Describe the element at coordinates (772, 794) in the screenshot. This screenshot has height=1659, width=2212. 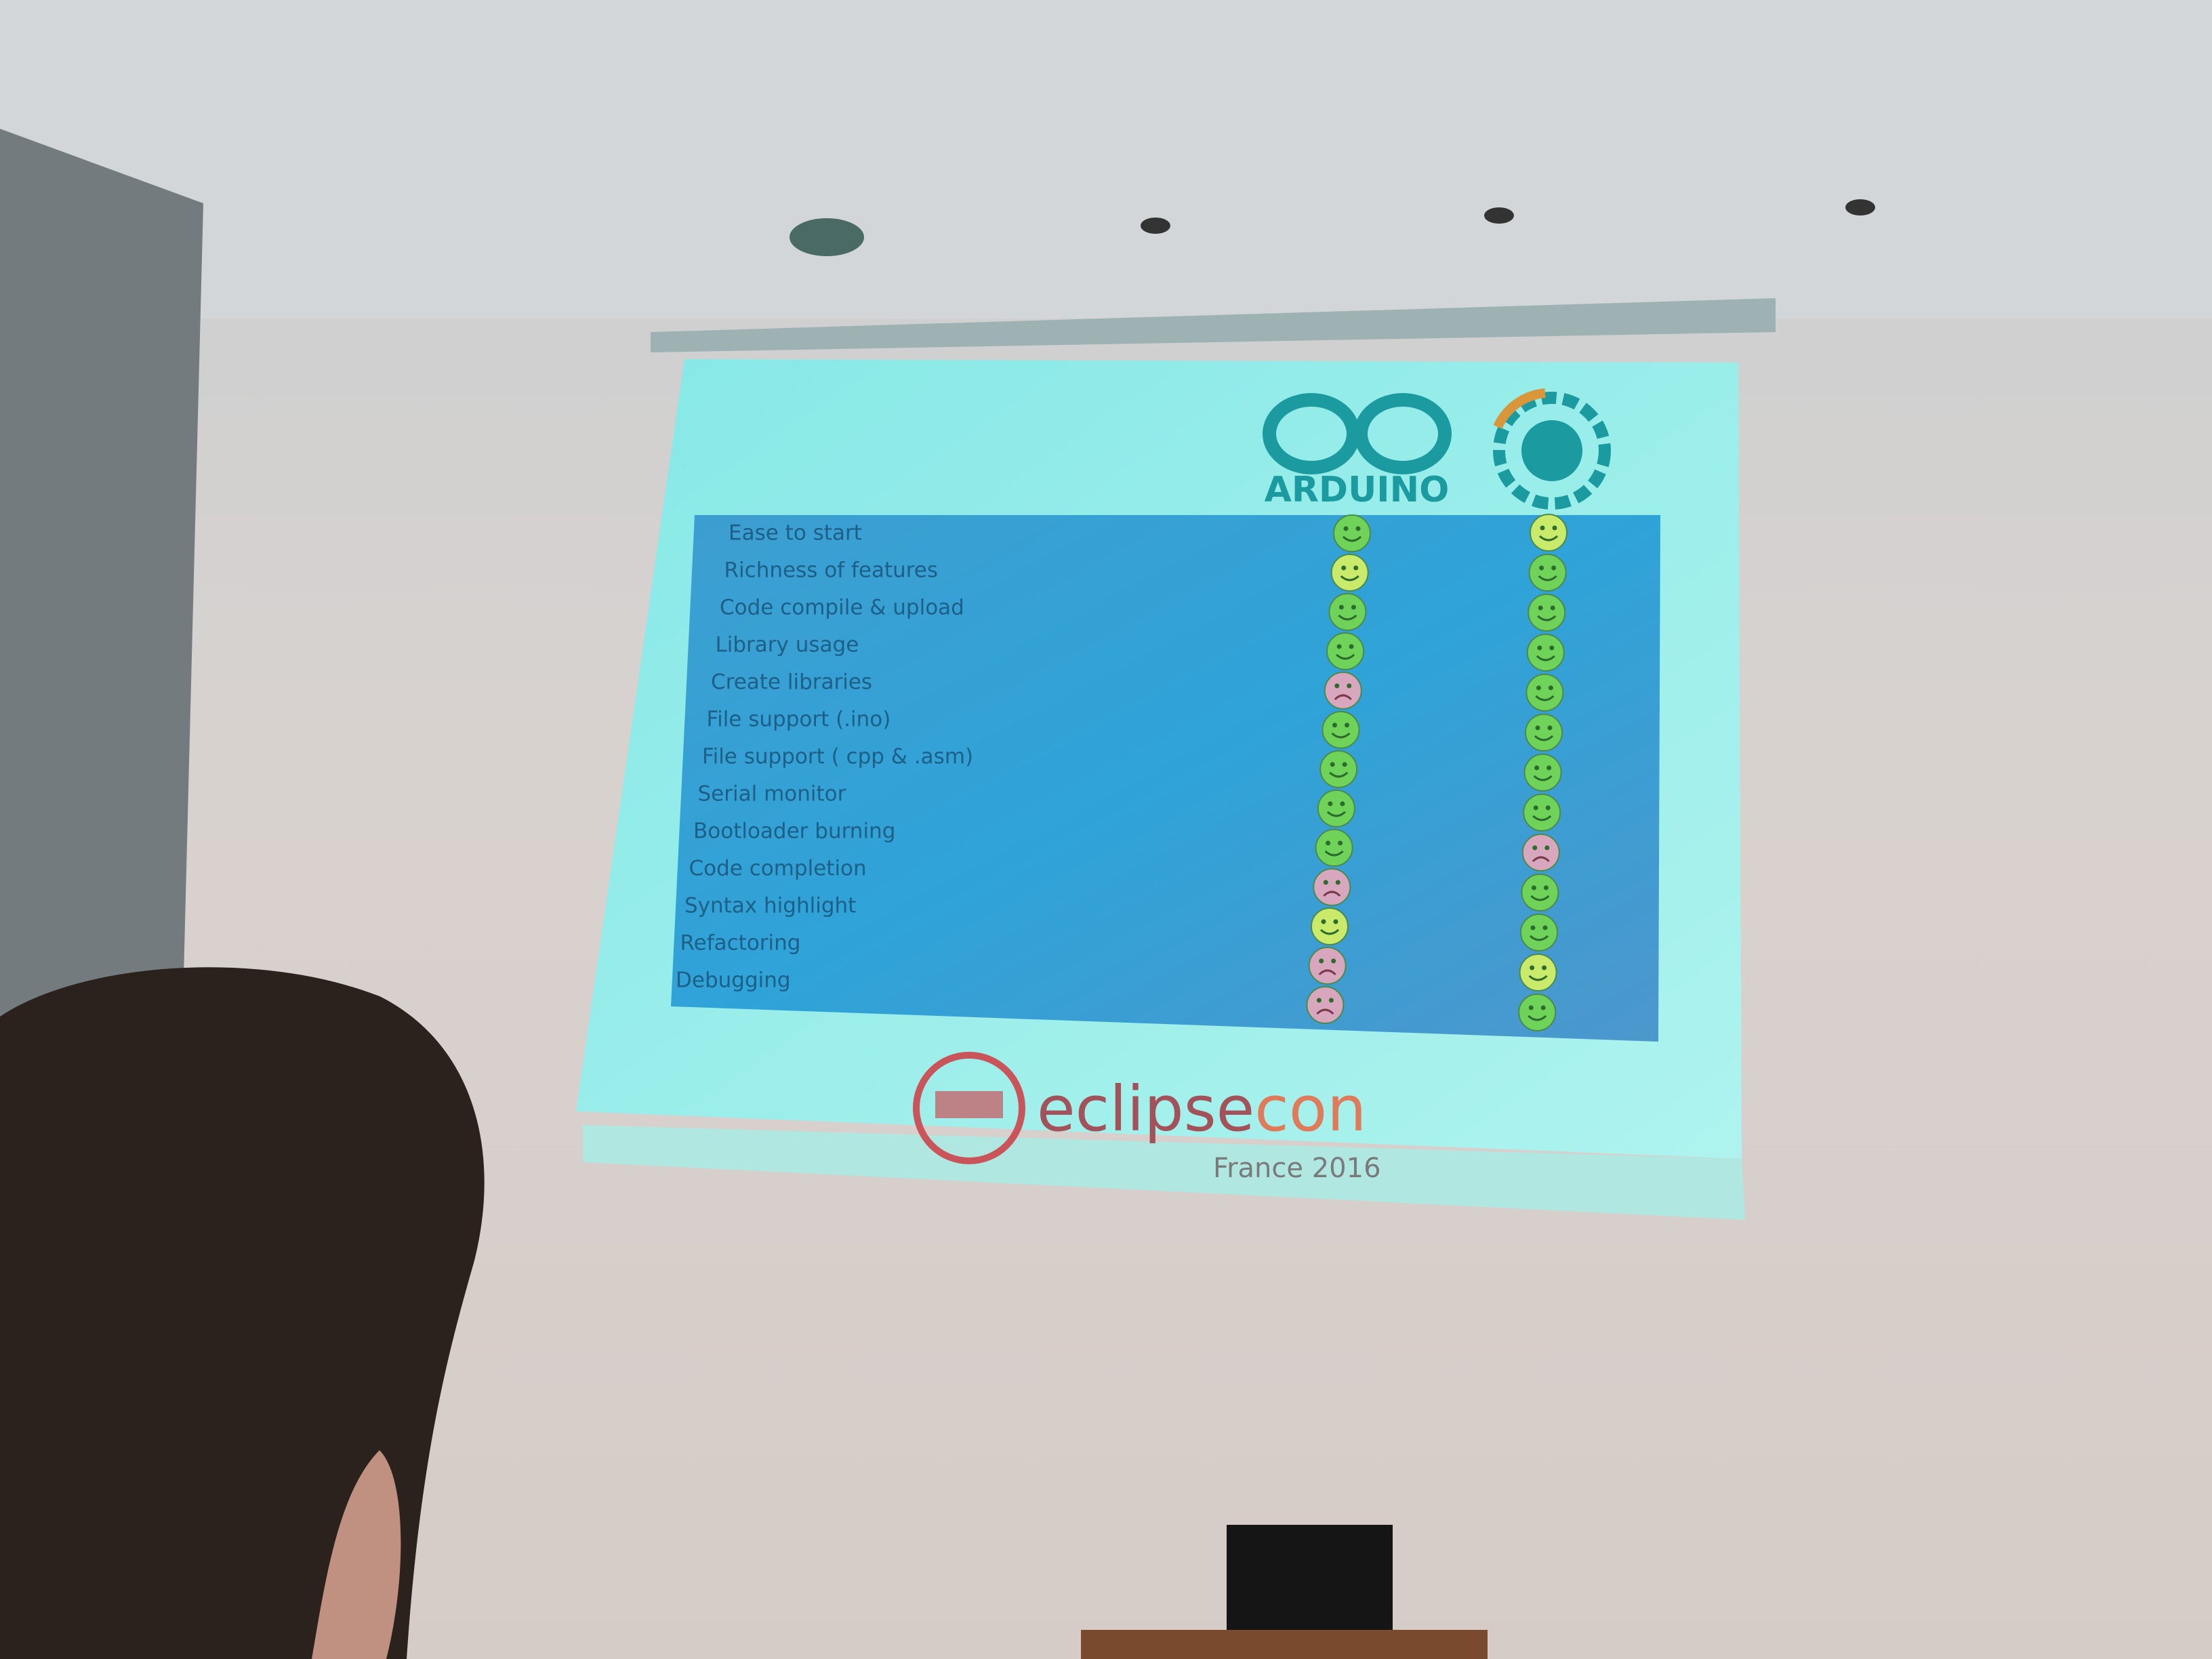
I see `row-label: Serial monitor` at that location.